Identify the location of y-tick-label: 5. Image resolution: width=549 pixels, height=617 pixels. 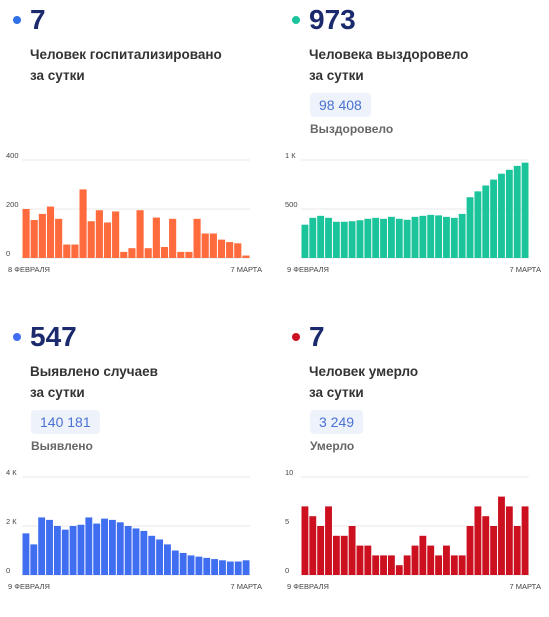
(287, 521).